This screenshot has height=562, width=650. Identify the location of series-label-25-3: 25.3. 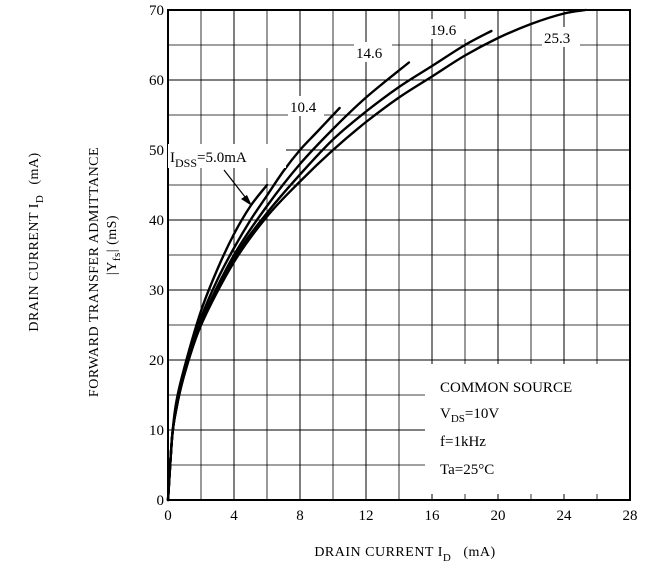
(557, 39).